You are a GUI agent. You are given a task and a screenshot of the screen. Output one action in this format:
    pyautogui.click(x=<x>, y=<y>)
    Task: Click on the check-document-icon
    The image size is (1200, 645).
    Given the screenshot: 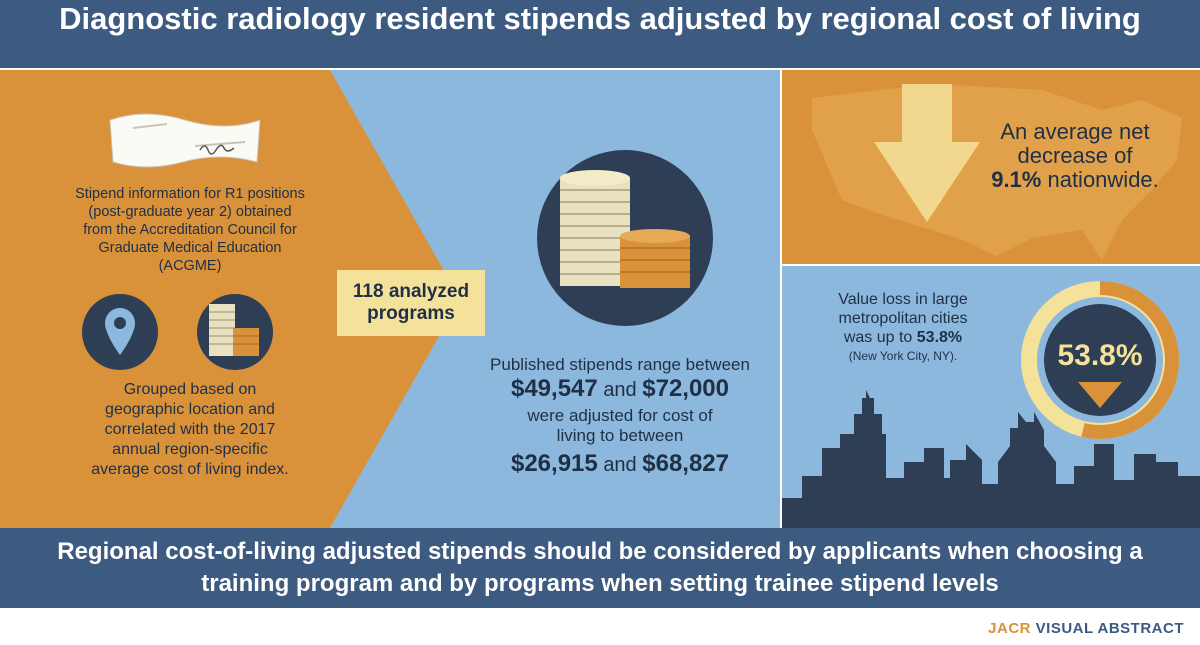 What is the action you would take?
    pyautogui.click(x=185, y=140)
    